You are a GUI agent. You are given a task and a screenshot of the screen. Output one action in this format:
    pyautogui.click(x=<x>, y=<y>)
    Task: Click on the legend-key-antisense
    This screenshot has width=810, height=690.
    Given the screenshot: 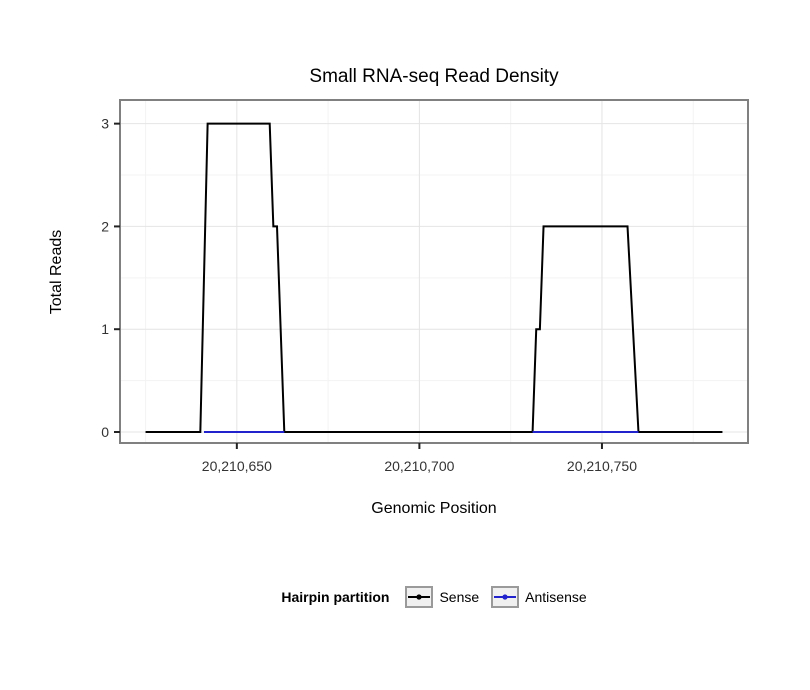 What is the action you would take?
    pyautogui.click(x=505, y=597)
    